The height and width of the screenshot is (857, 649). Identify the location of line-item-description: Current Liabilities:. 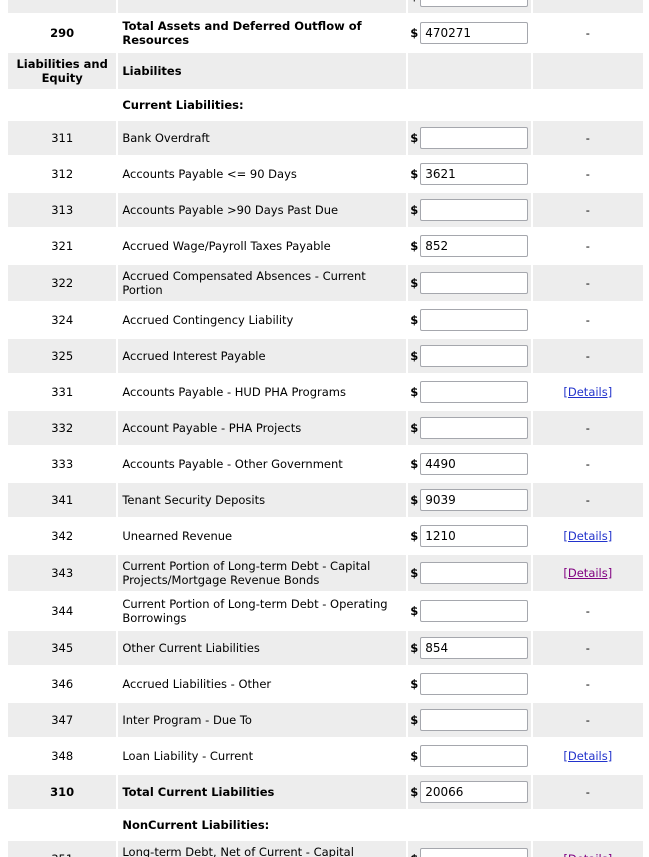
(262, 105).